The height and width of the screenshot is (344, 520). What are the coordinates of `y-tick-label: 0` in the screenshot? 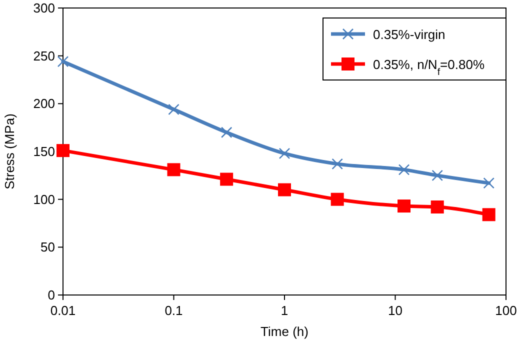 It's located at (51, 295).